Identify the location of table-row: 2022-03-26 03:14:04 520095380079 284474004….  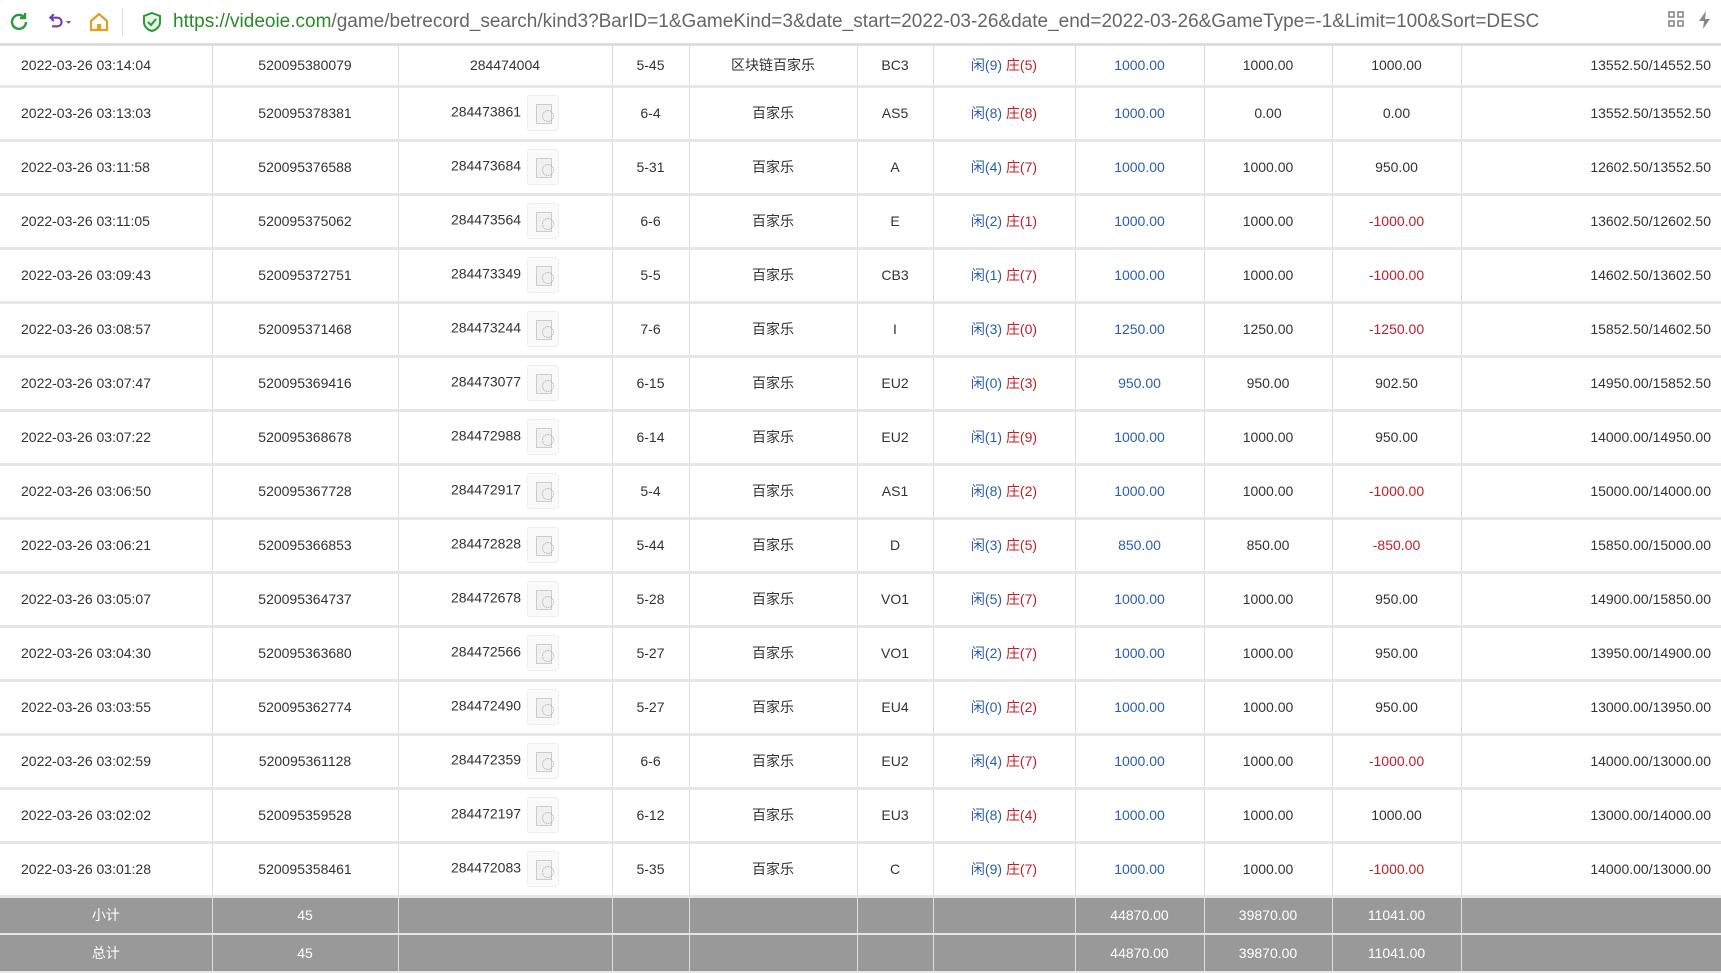
(860, 67).